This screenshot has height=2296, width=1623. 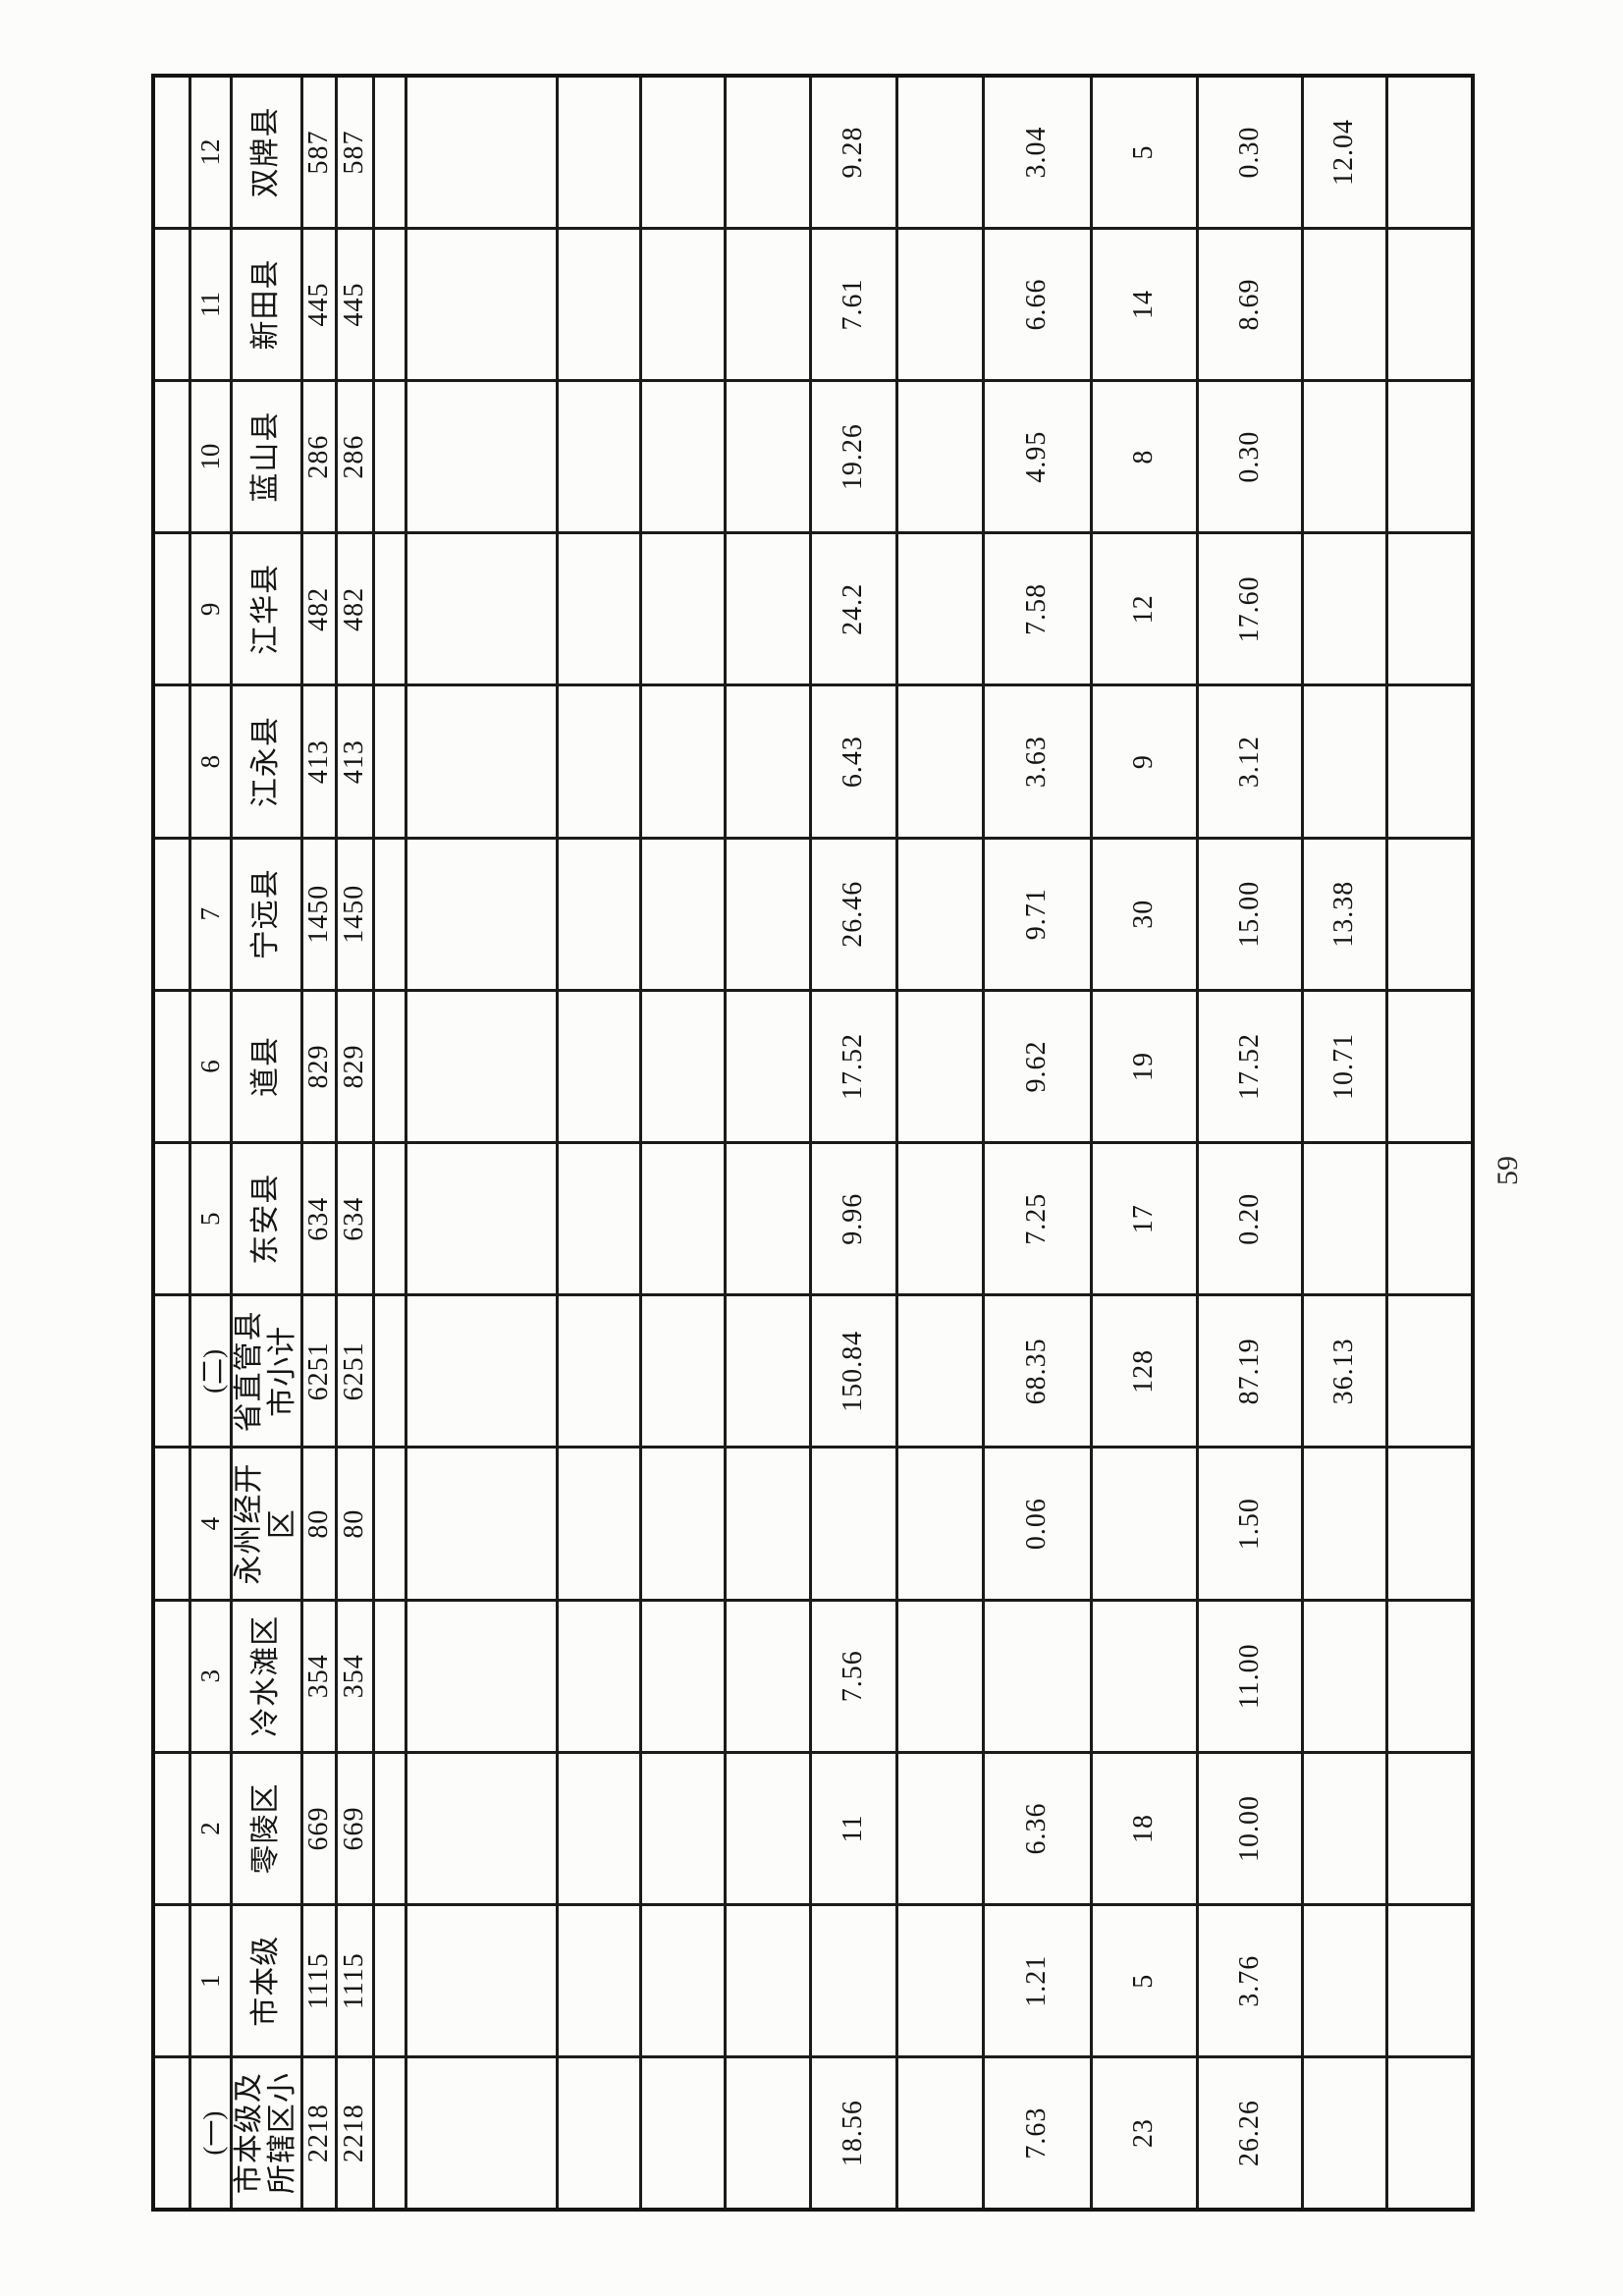 What do you see at coordinates (171, 608) in the screenshot?
I see `cell-col11-row1` at bounding box center [171, 608].